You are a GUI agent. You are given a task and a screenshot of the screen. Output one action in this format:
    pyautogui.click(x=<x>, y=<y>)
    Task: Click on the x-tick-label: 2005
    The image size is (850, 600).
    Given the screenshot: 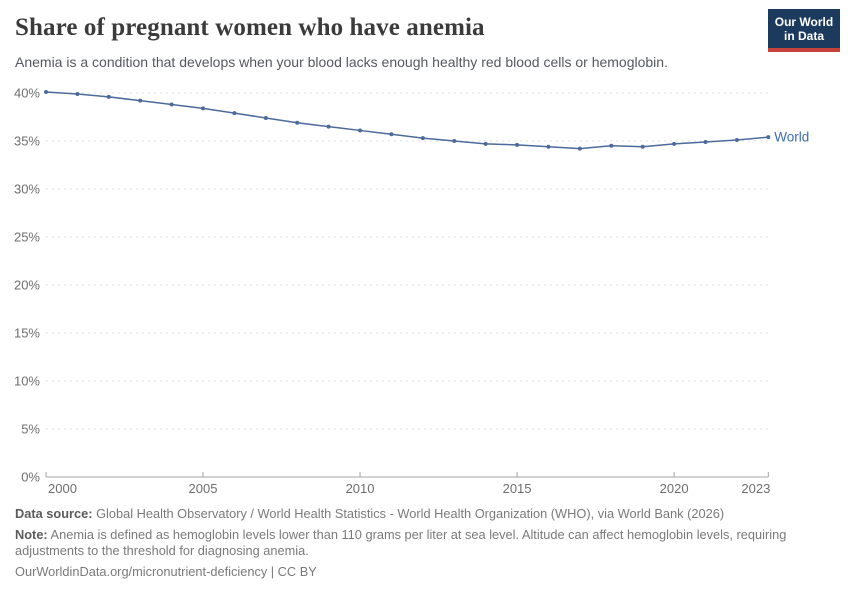 What is the action you would take?
    pyautogui.click(x=203, y=488)
    